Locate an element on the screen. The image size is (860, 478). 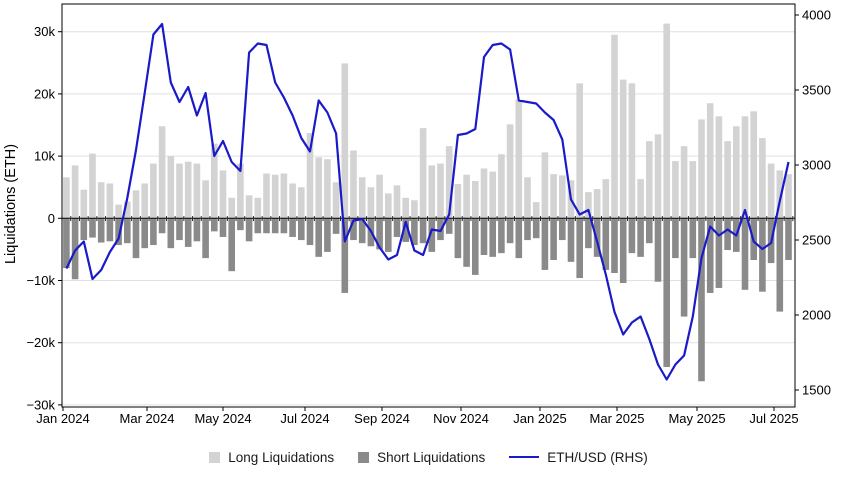
legend-item-ethusd: ETH/USD (RHS) is located at coordinates (578, 457).